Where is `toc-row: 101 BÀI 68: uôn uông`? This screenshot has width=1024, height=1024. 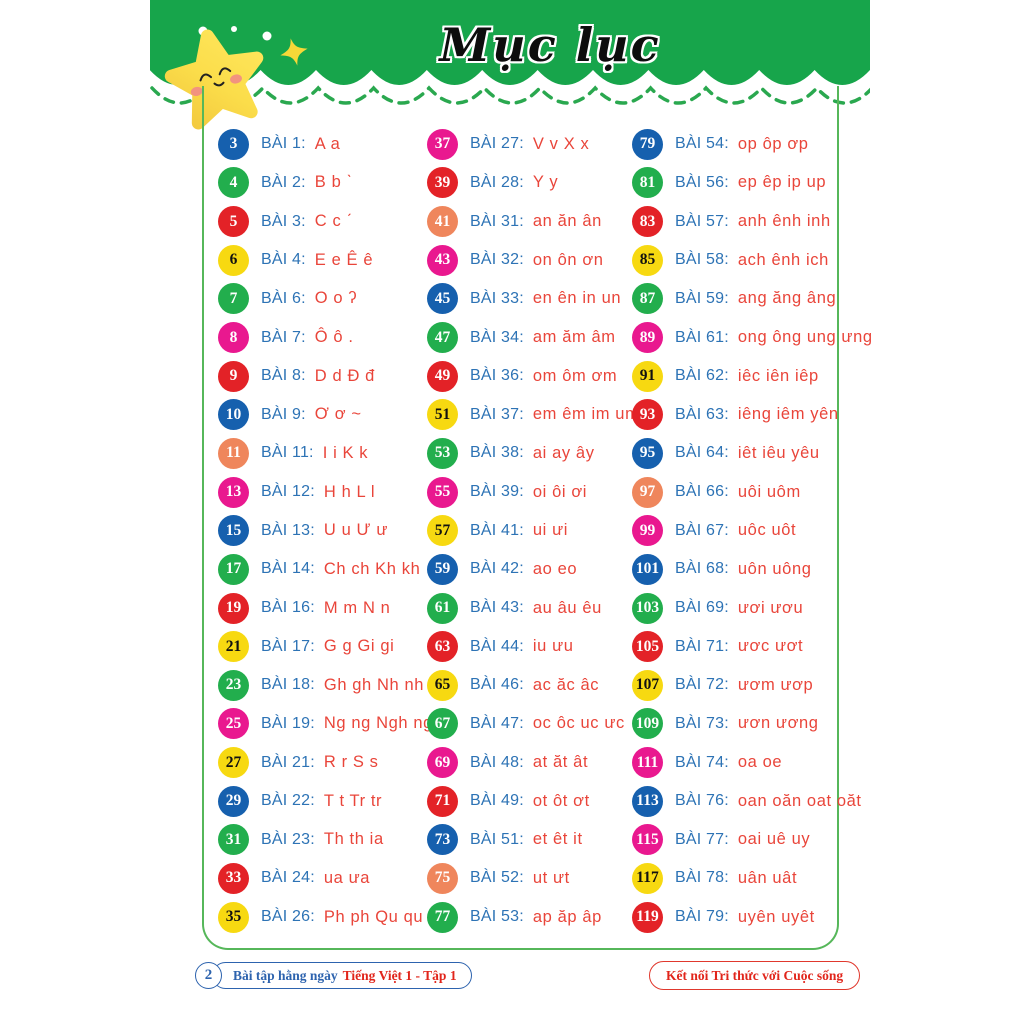
toc-row: 101 BÀI 68: uôn uông is located at coordinates (752, 569).